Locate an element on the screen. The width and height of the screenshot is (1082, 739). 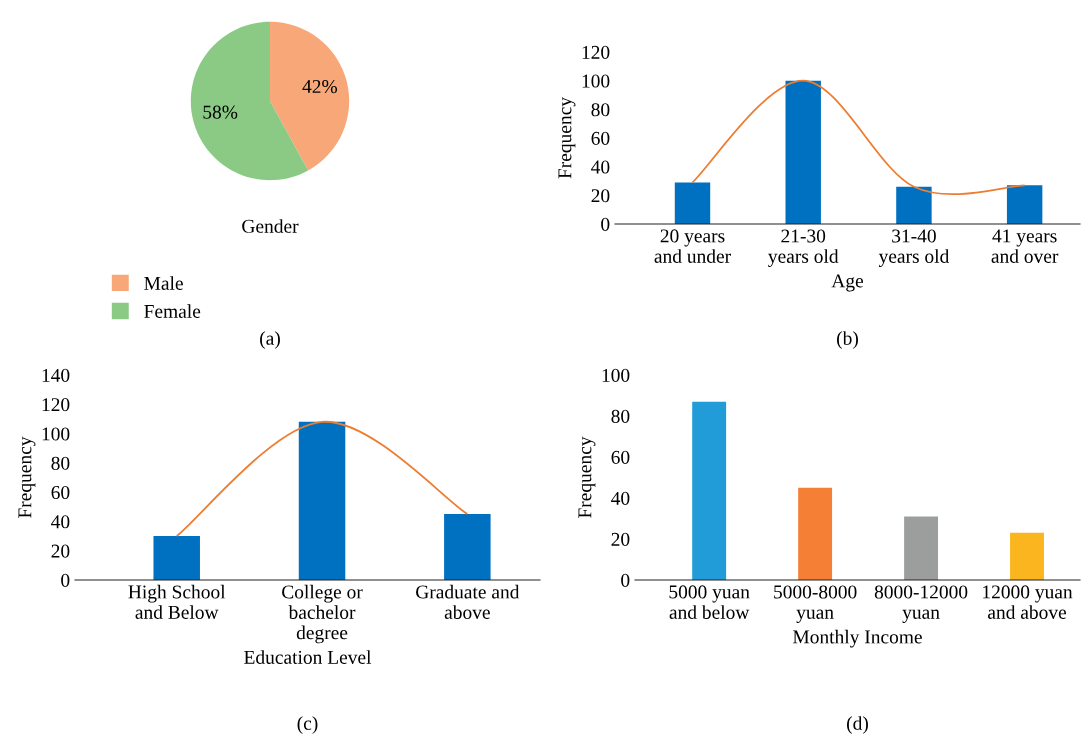
x-tick-label: 8000-12000 yuan is located at coordinates (921, 604).